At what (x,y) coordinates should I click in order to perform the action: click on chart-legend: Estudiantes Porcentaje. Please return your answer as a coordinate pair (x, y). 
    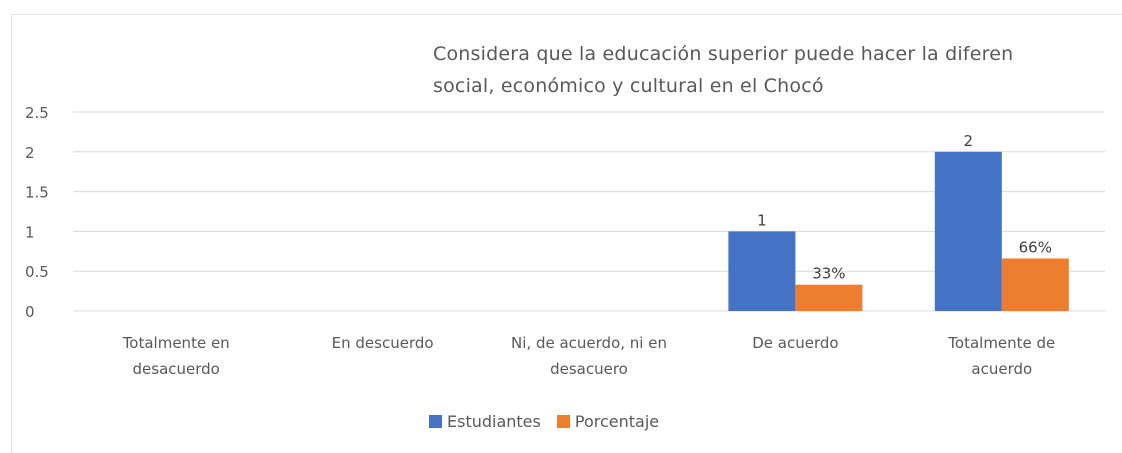
    Looking at the image, I should click on (552, 421).